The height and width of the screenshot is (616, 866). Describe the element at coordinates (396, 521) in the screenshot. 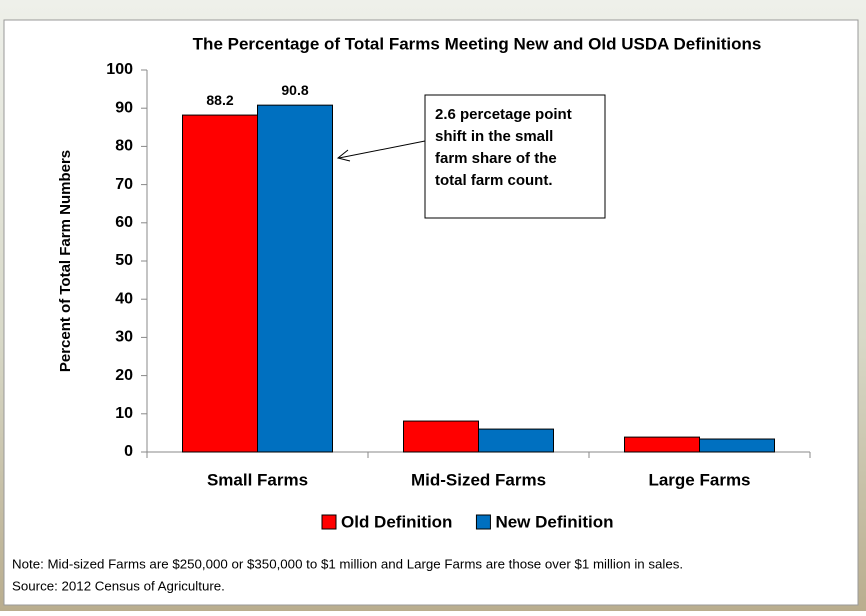

I see `legend-label: Old Definition` at that location.